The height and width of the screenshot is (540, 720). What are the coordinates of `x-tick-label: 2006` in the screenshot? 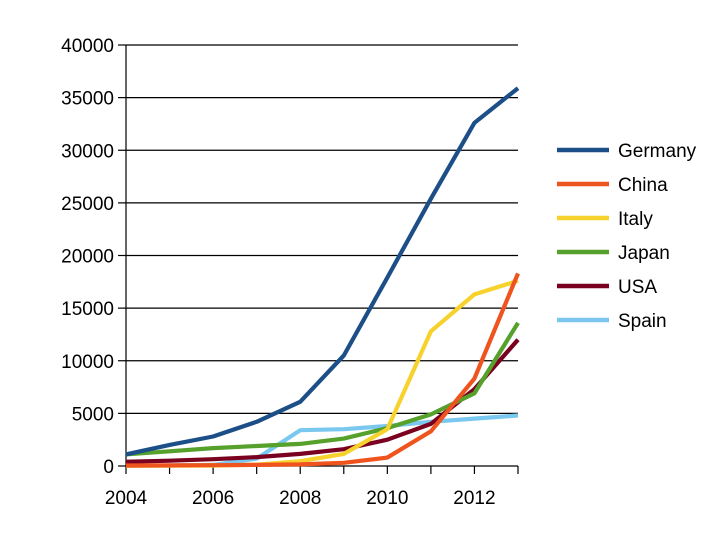 It's located at (213, 498).